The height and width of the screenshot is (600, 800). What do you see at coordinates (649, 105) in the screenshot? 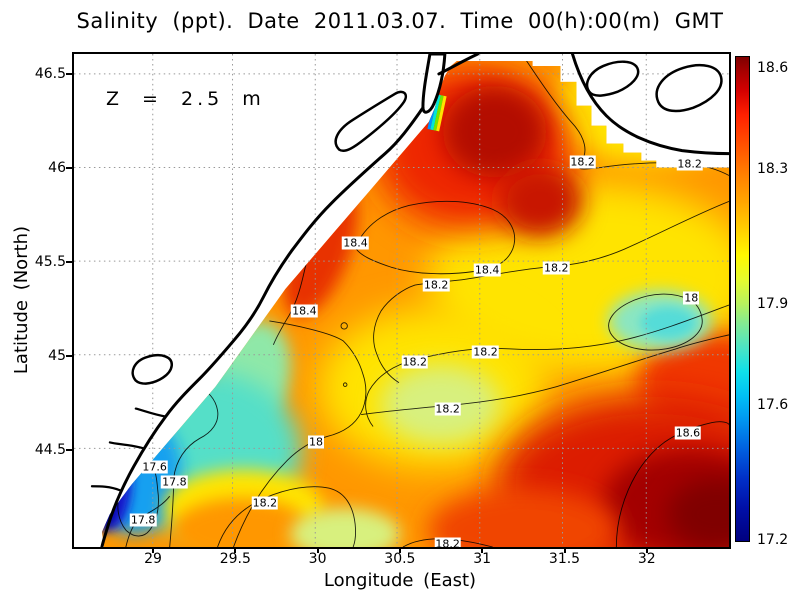
I see `coast-northeast` at bounding box center [649, 105].